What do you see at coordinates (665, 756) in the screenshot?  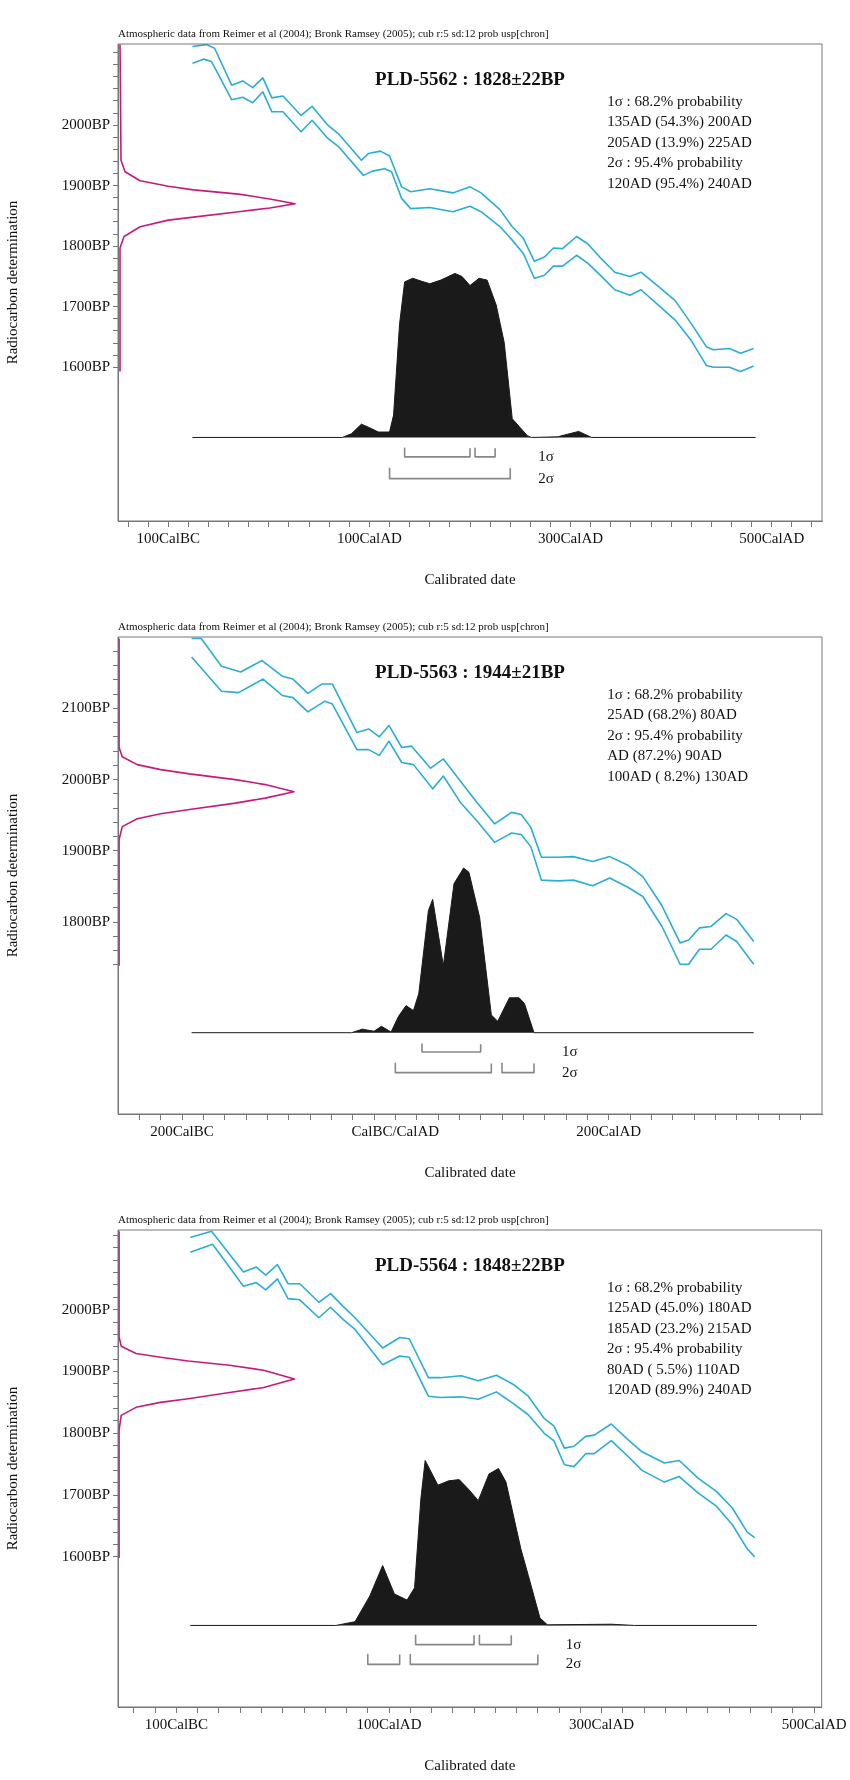 I see `annotation: AD (87.2%) 90AD` at bounding box center [665, 756].